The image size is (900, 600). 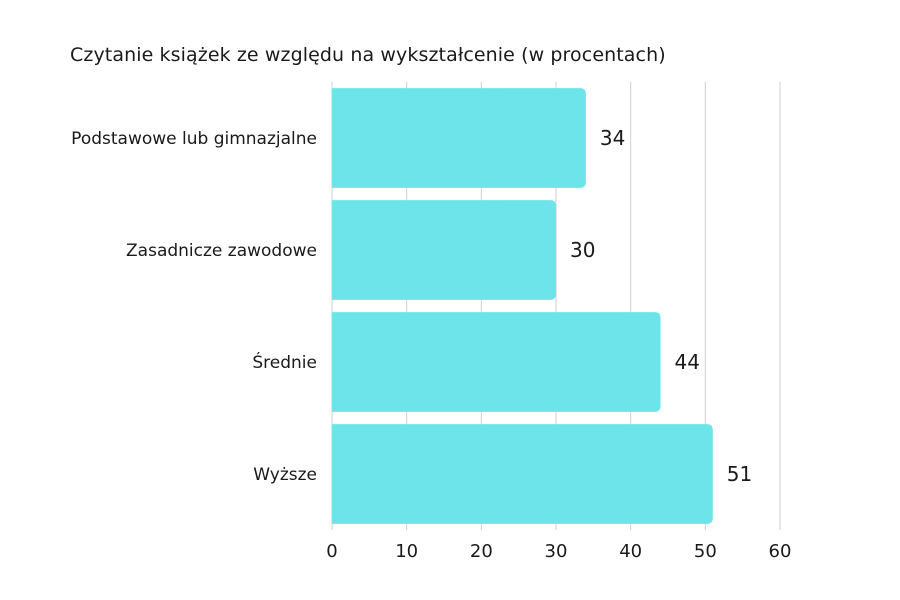 What do you see at coordinates (481, 551) in the screenshot?
I see `x-tick-label: 20` at bounding box center [481, 551].